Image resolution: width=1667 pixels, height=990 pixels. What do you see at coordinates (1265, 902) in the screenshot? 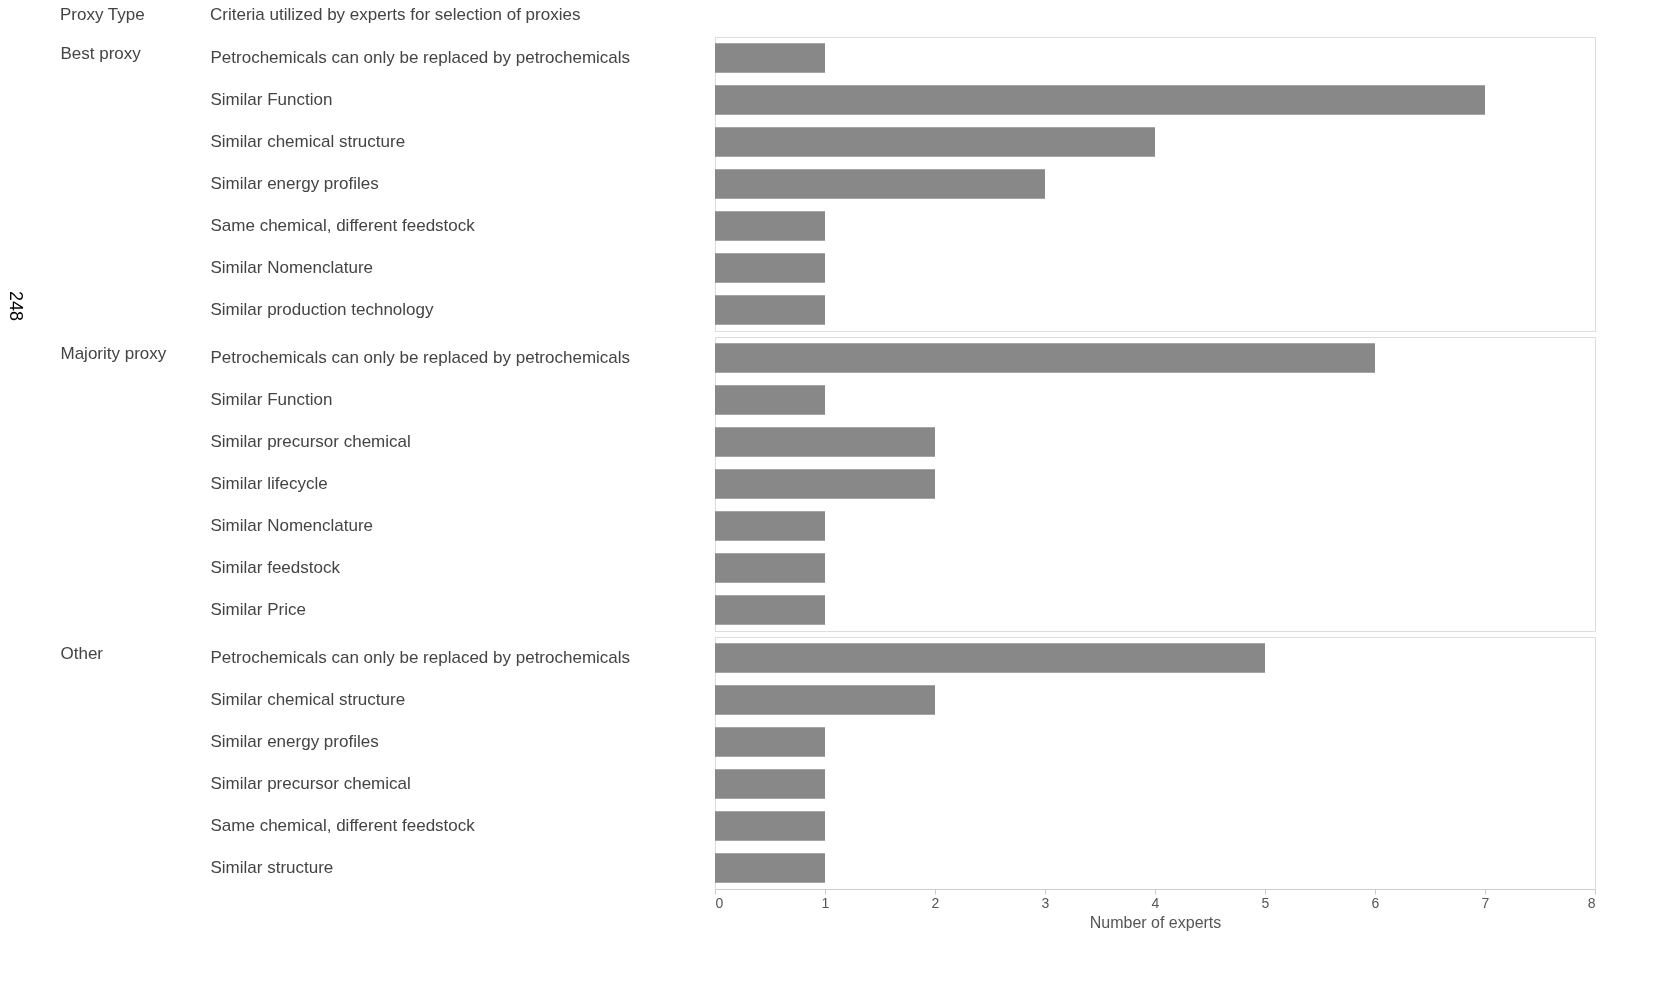
I see `x-tick-label: 5` at bounding box center [1265, 902].